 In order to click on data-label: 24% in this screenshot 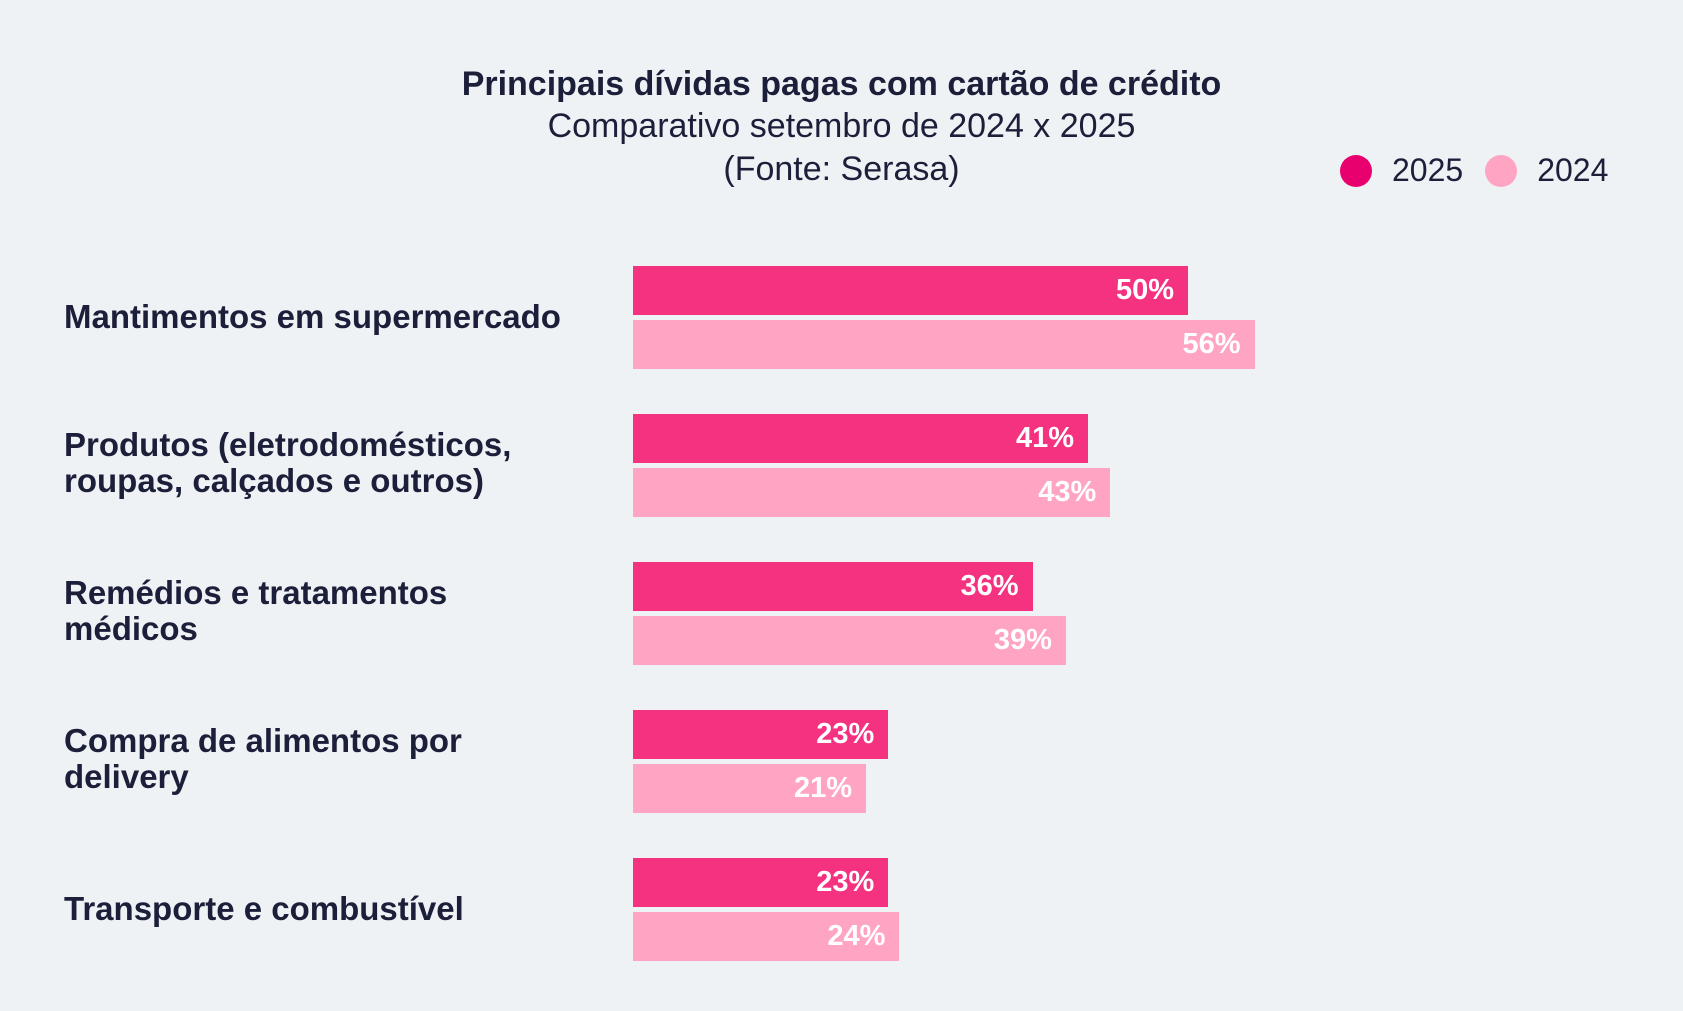, I will do `click(856, 936)`.